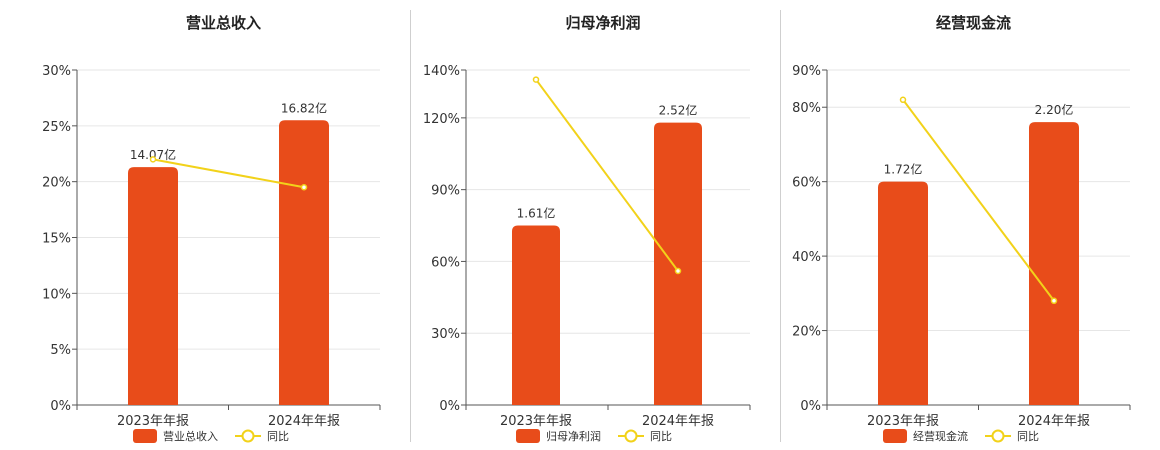  Describe the element at coordinates (223, 23) in the screenshot. I see `chart-title: 营业总收入` at that location.